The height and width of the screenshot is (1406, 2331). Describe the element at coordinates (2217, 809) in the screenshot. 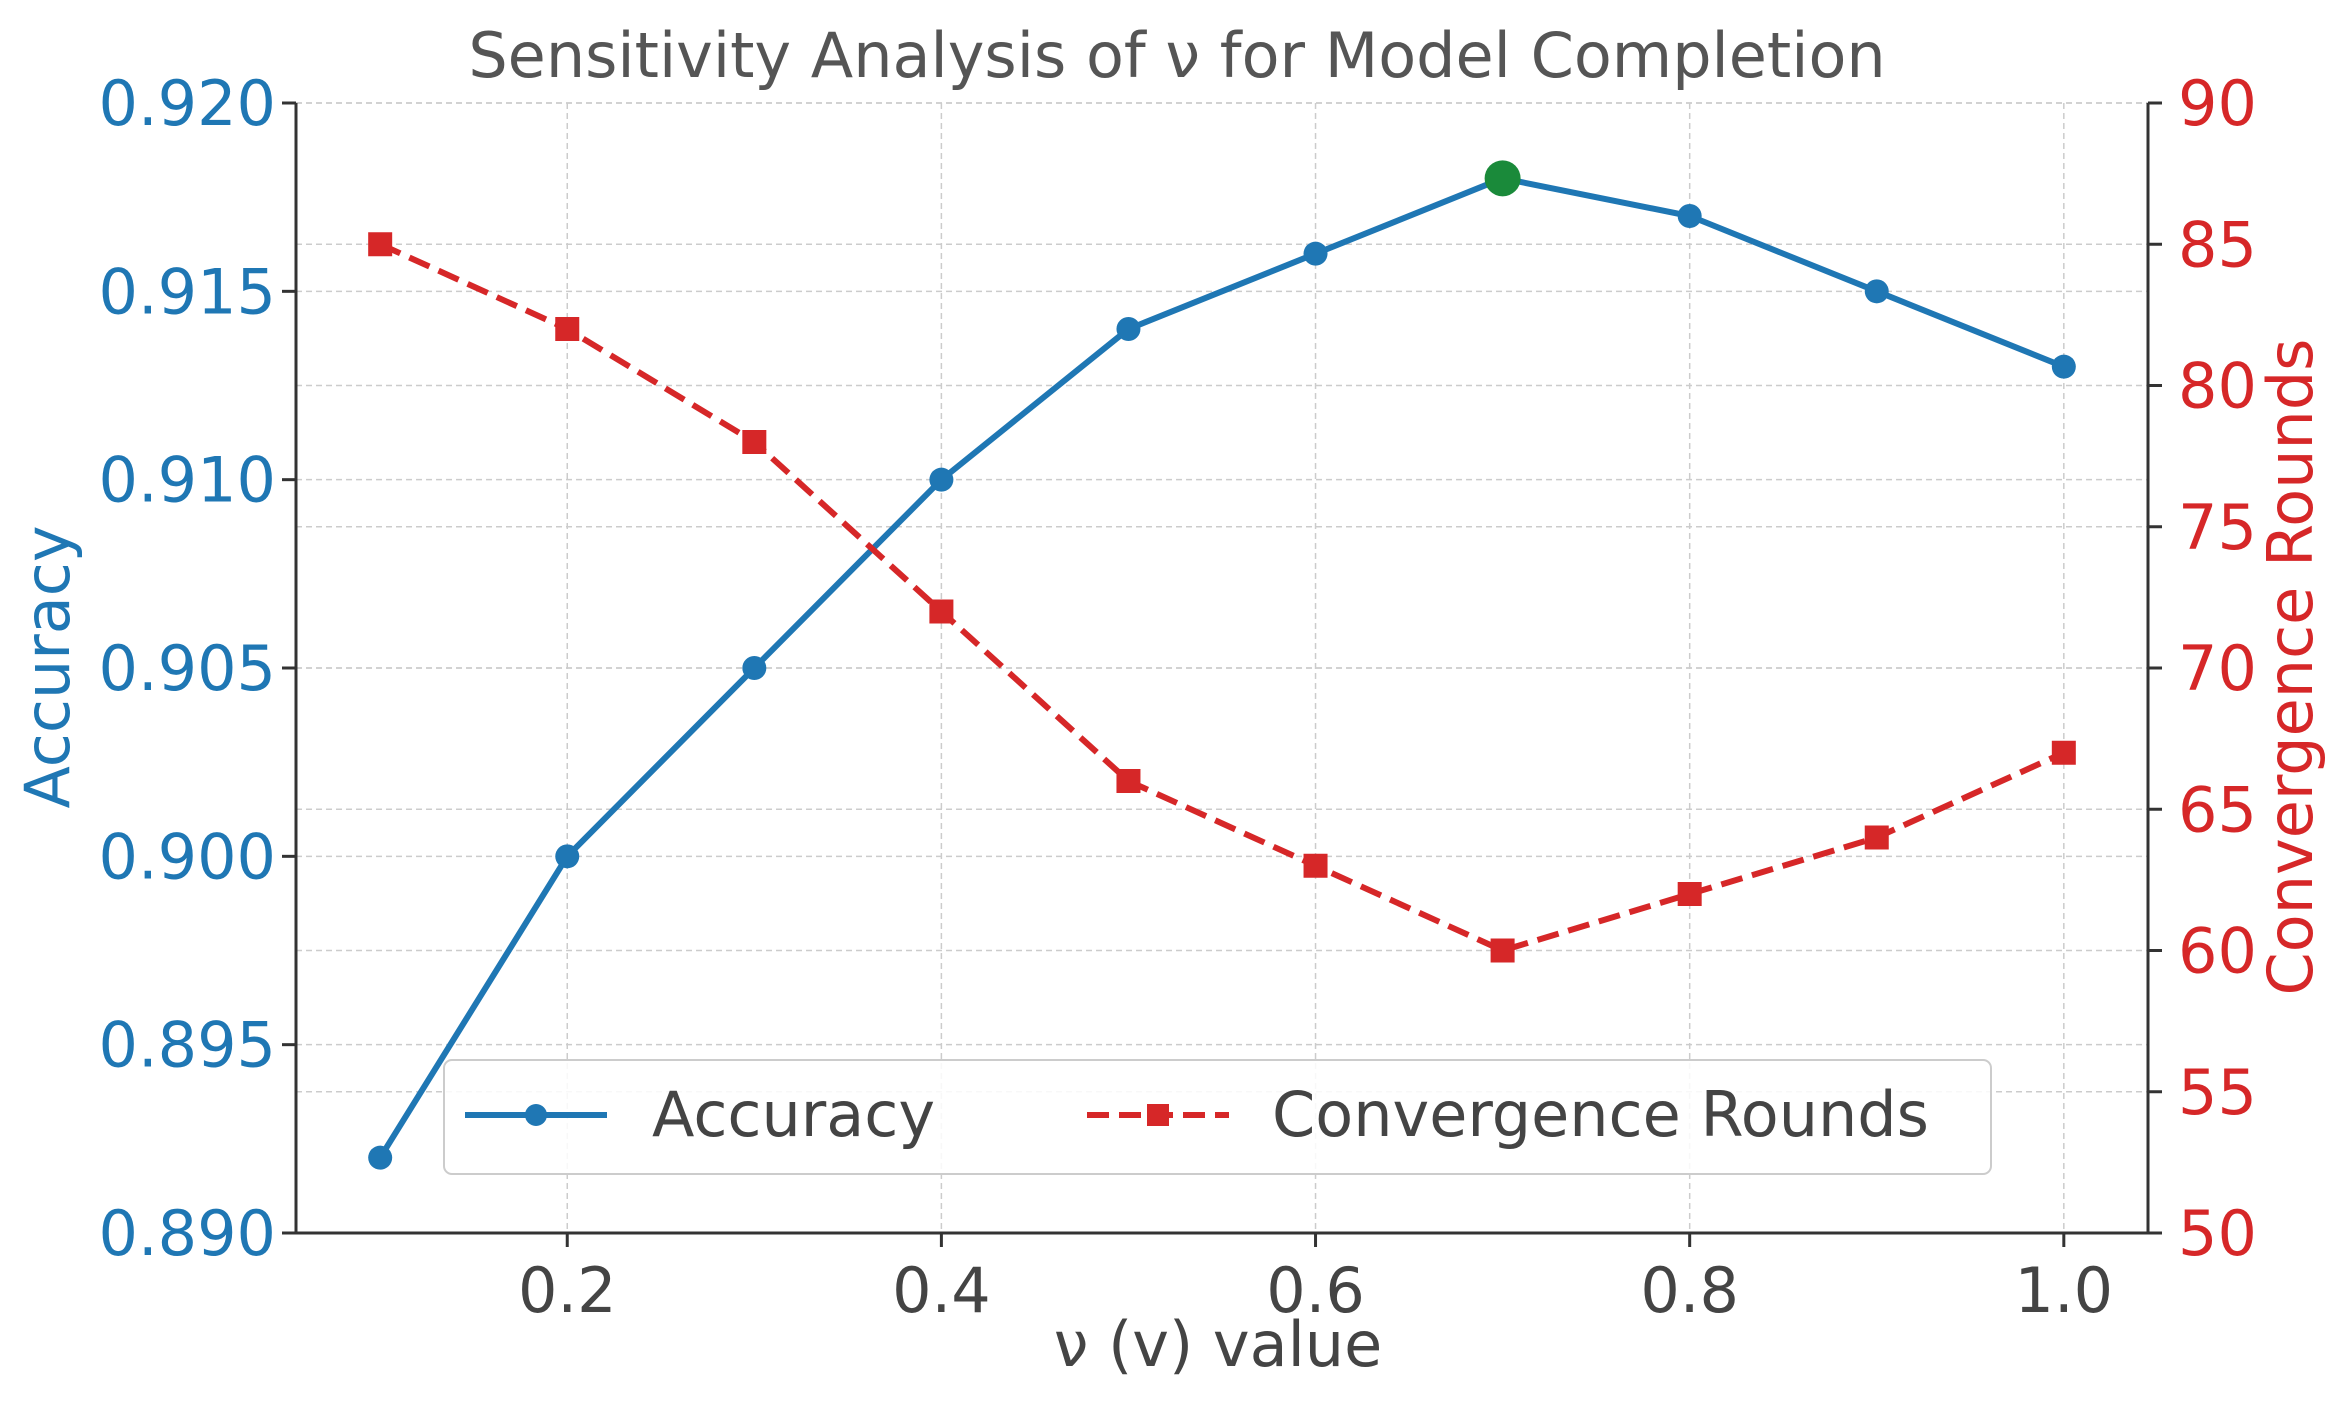

I see `y-tick-label-right: 65` at that location.